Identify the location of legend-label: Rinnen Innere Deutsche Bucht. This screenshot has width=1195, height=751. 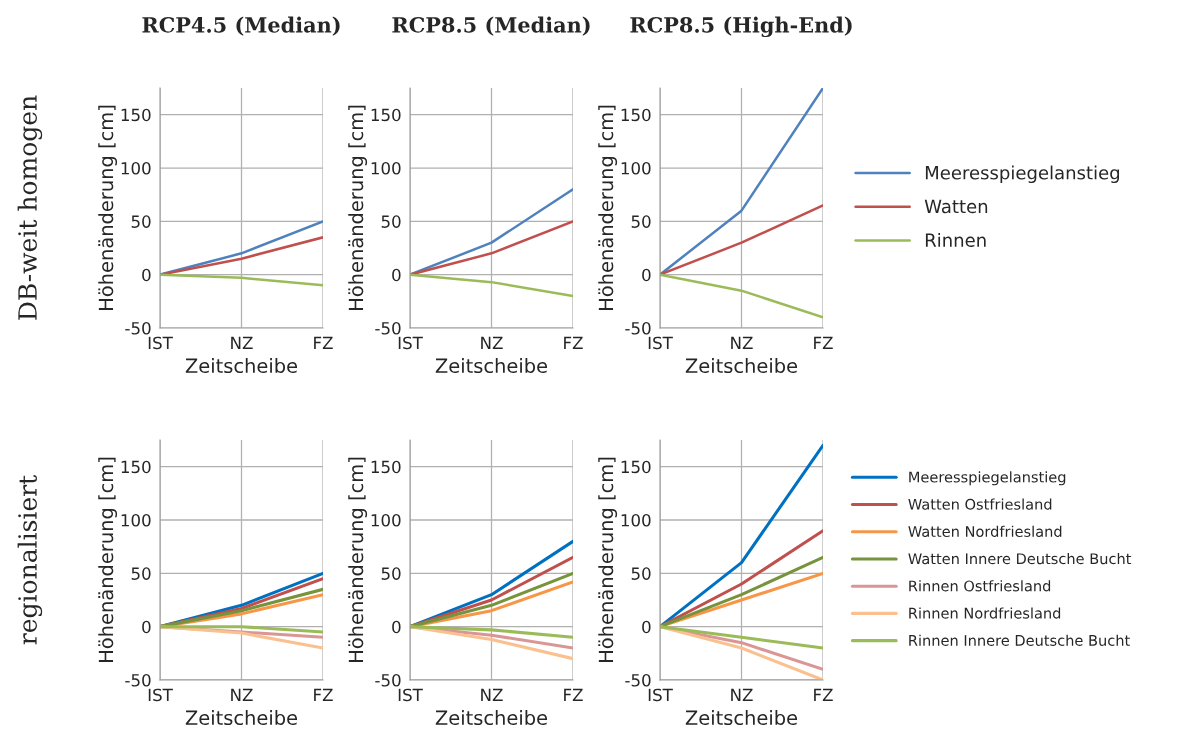
(1019, 640).